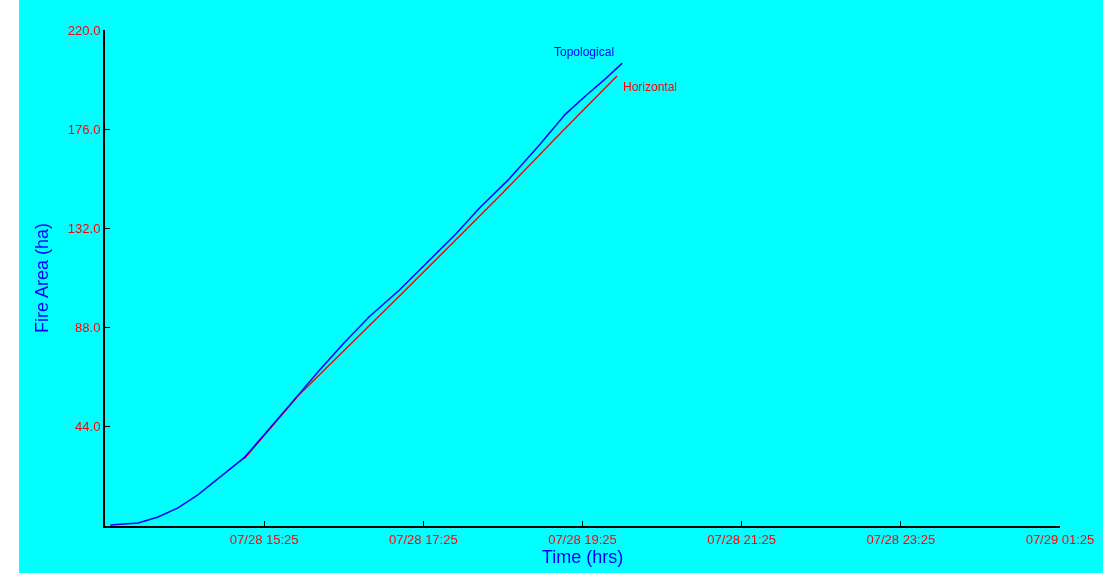  What do you see at coordinates (88, 328) in the screenshot?
I see `y-tick-label: 88.0` at bounding box center [88, 328].